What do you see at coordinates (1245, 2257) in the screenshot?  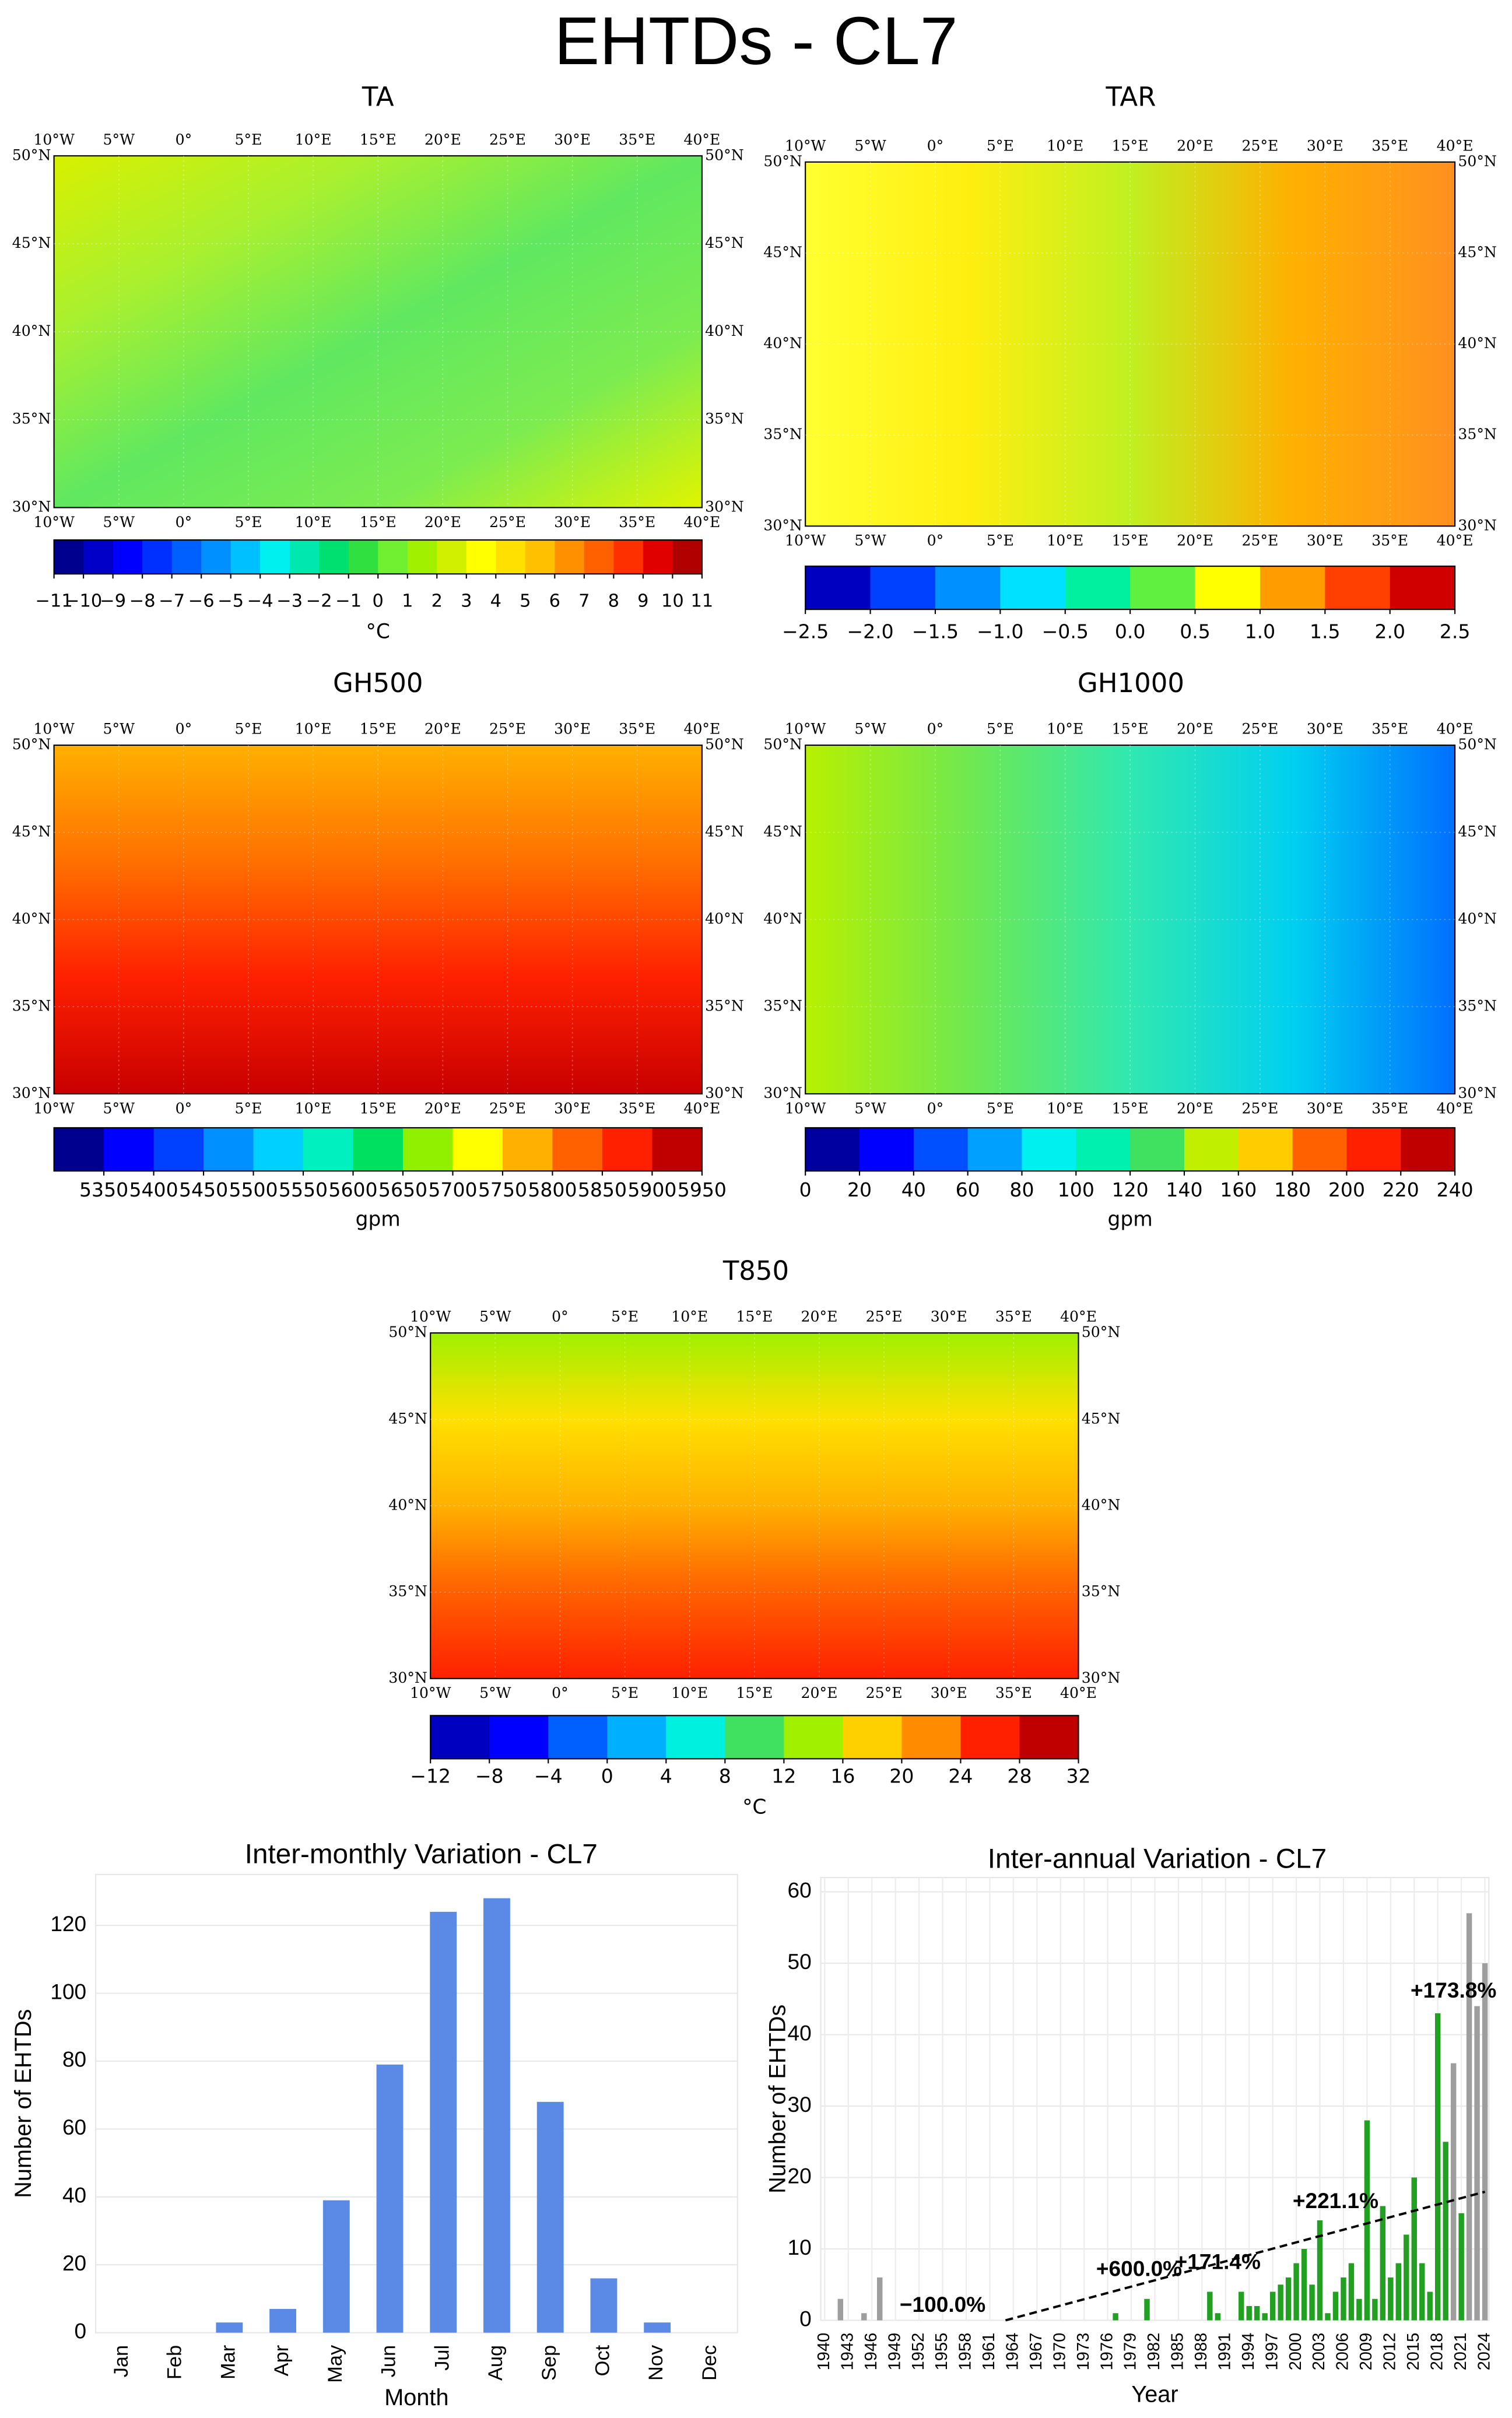 I see `trend-line` at bounding box center [1245, 2257].